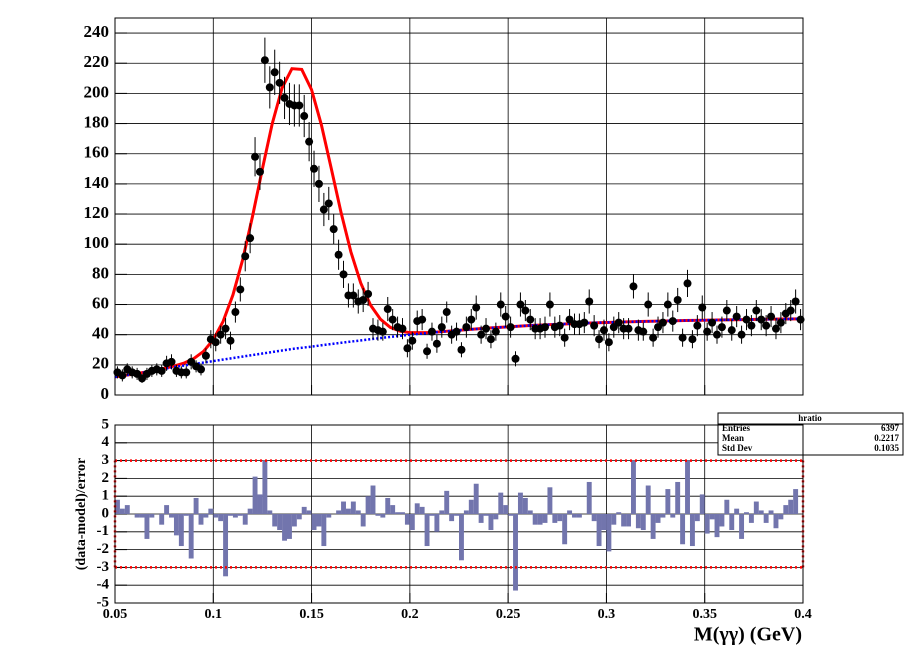  Describe the element at coordinates (214, 614) in the screenshot. I see `x-tick-label: 0.1` at that location.